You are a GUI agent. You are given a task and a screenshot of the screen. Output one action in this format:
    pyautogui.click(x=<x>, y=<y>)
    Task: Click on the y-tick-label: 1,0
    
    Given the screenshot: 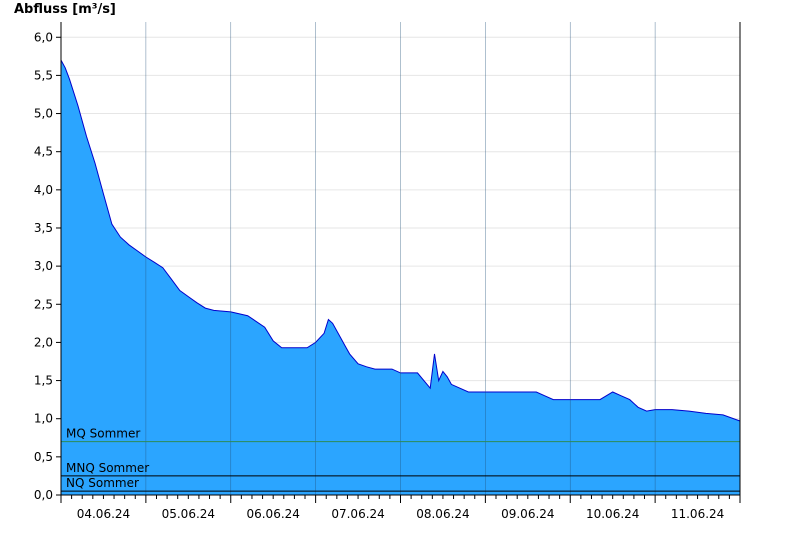 What is the action you would take?
    pyautogui.click(x=43, y=419)
    